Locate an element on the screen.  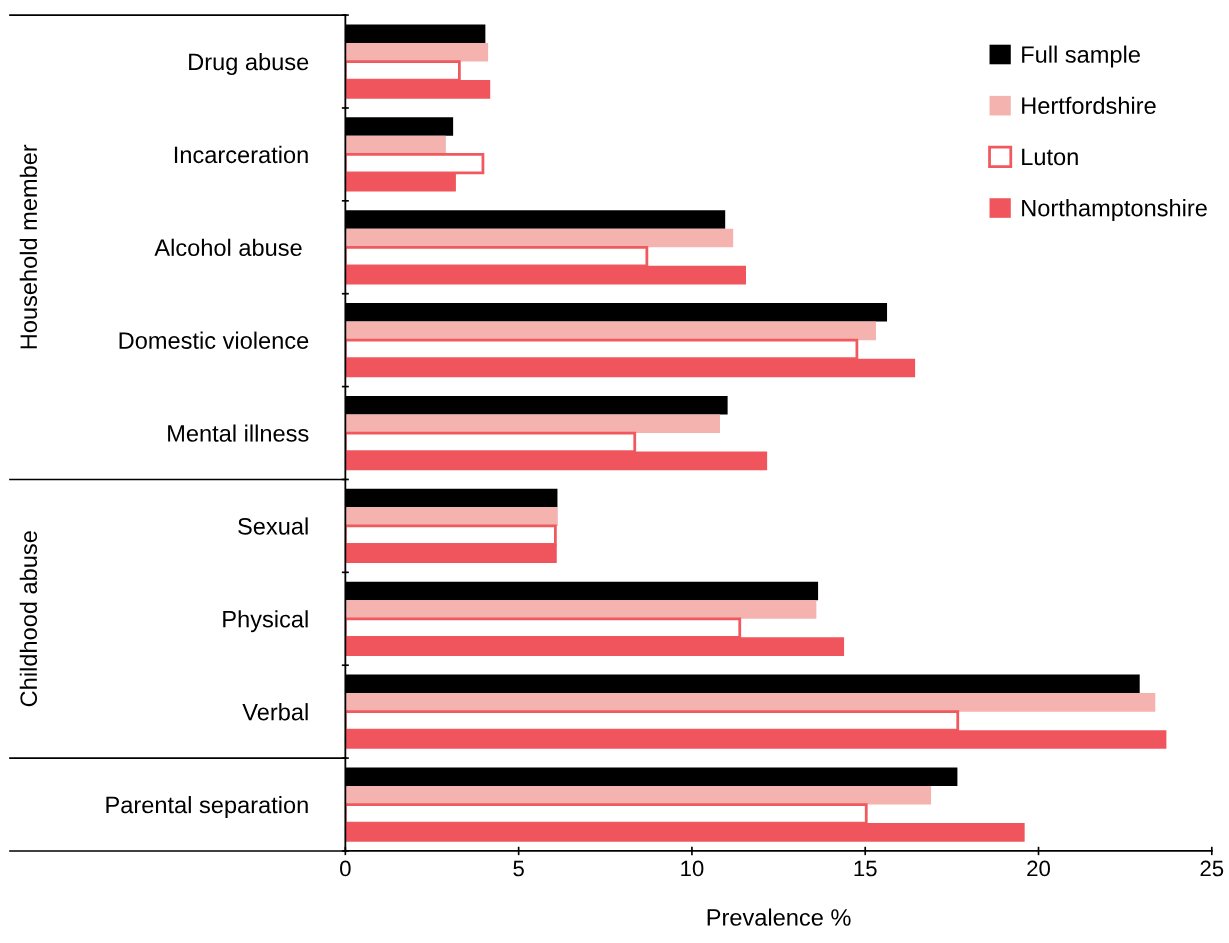
y-tick-label: Incarceration is located at coordinates (241, 154).